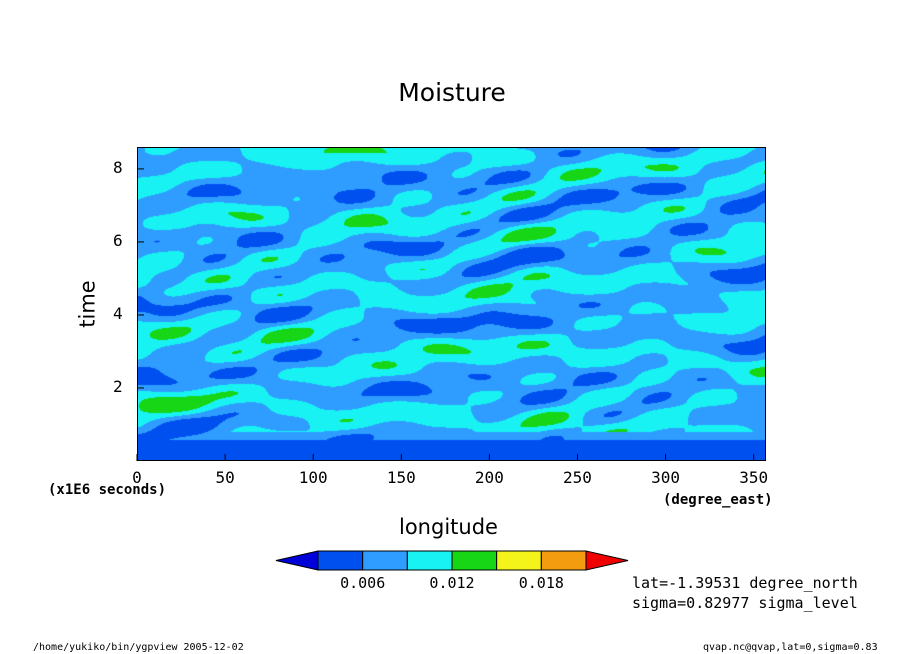 Image resolution: width=904 pixels, height=654 pixels. What do you see at coordinates (577, 477) in the screenshot?
I see `x-tick-label: 250` at bounding box center [577, 477].